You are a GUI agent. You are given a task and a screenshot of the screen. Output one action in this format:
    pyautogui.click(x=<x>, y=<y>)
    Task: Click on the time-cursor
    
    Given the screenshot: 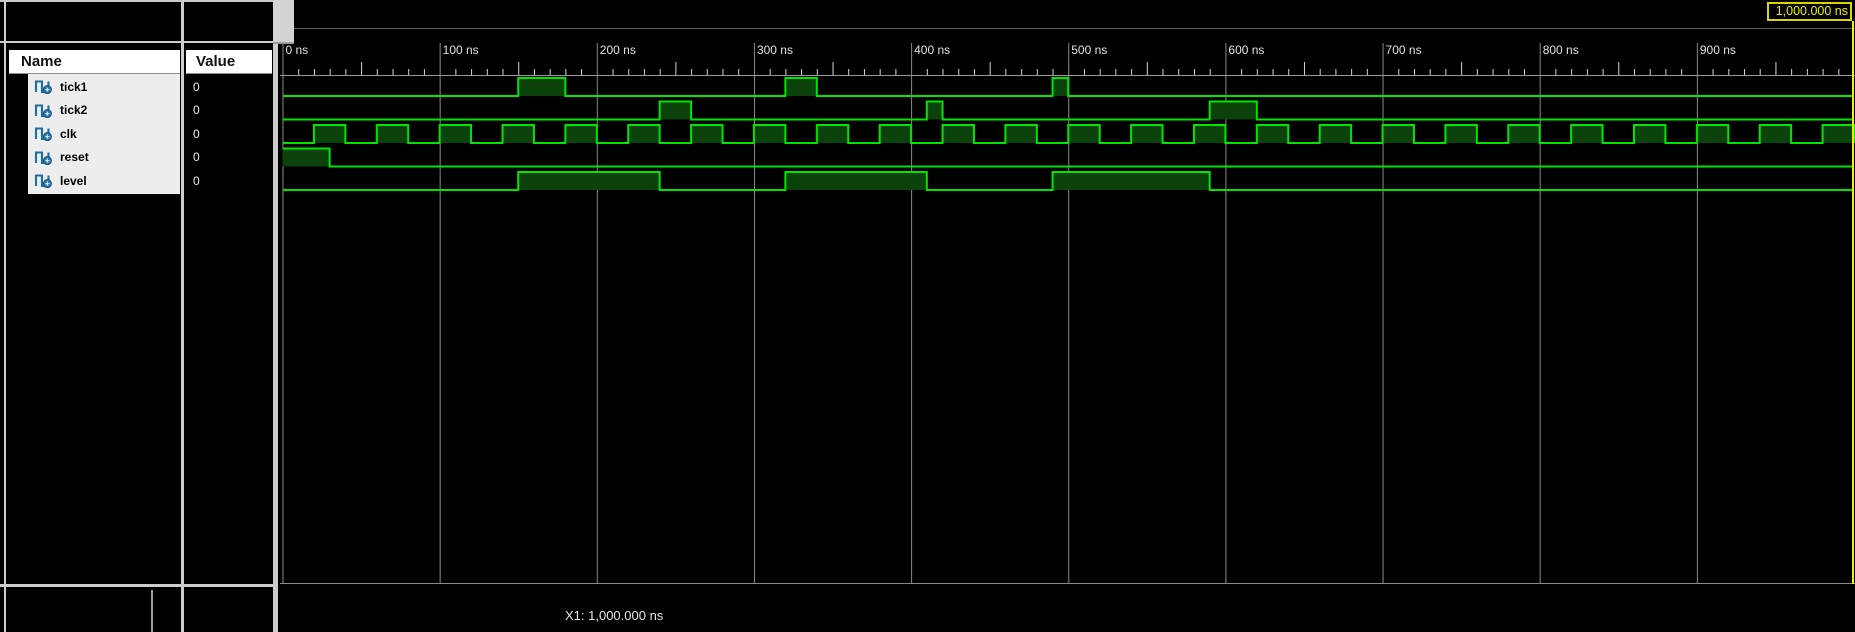 What is the action you would take?
    pyautogui.click(x=1853, y=302)
    